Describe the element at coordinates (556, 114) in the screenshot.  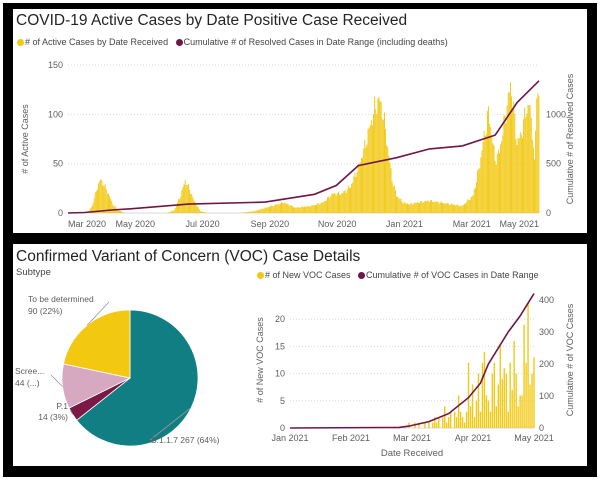
I see `y2-tick-label: 1000` at that location.